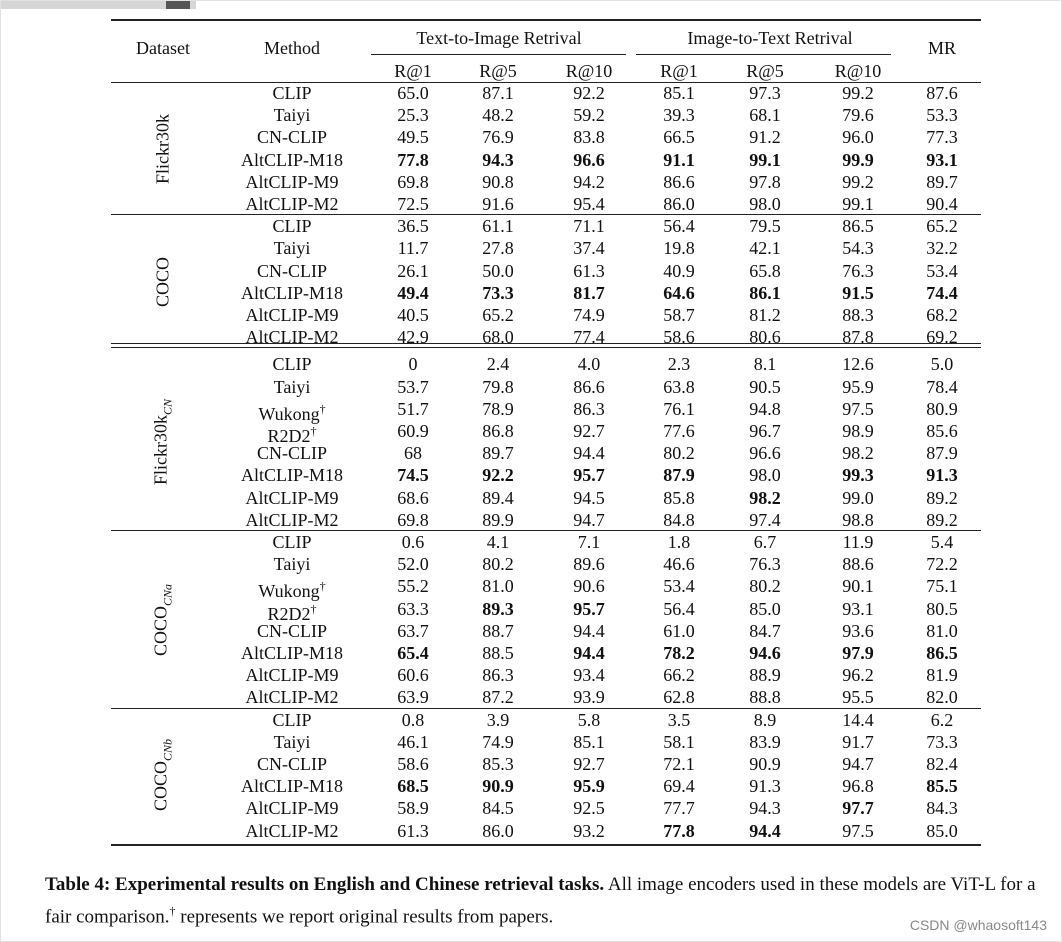 The height and width of the screenshot is (942, 1062). Describe the element at coordinates (589, 453) in the screenshot. I see `value: 94.4` at that location.